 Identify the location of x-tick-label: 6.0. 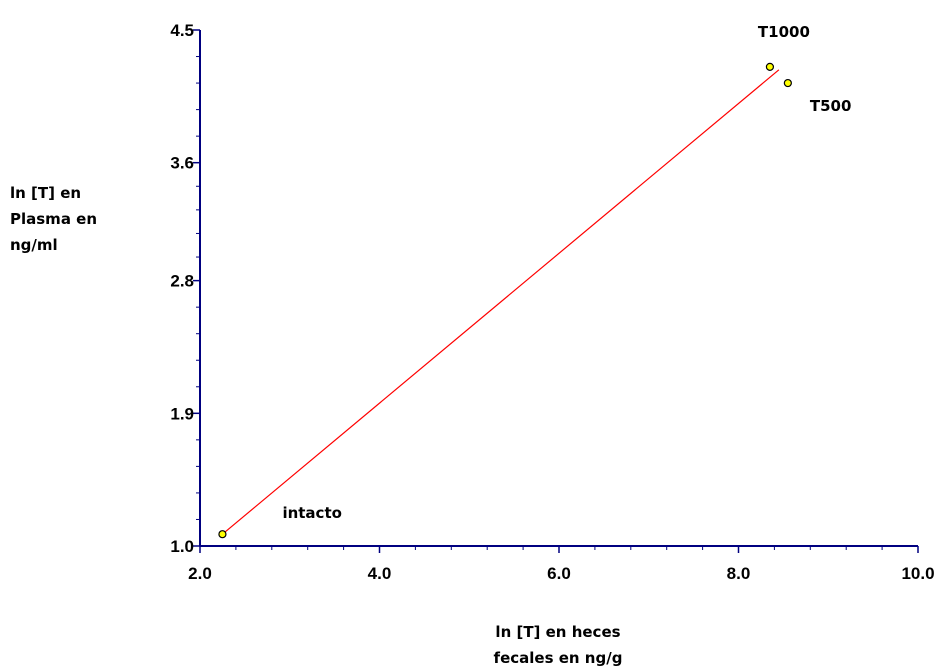
(559, 573).